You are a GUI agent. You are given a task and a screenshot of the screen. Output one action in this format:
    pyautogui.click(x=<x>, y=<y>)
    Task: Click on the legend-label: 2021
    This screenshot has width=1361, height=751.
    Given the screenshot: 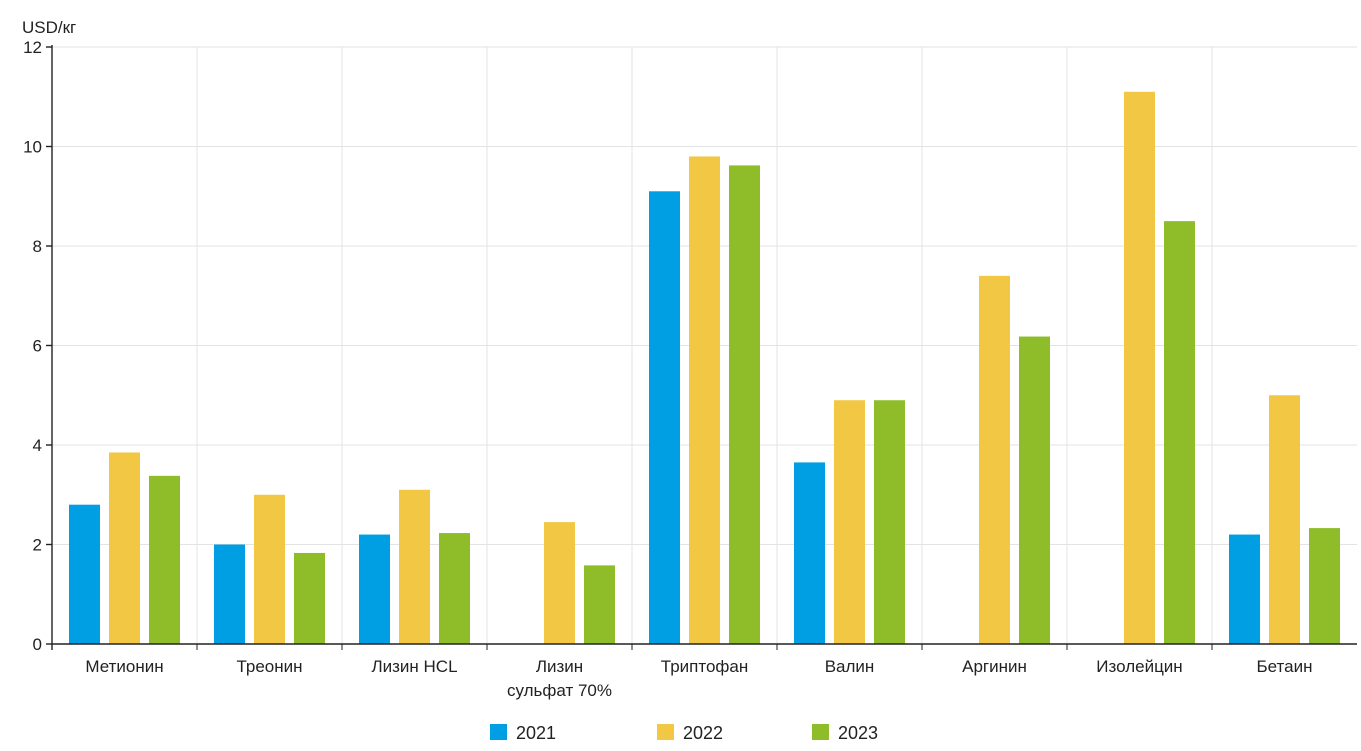 What is the action you would take?
    pyautogui.click(x=536, y=733)
    